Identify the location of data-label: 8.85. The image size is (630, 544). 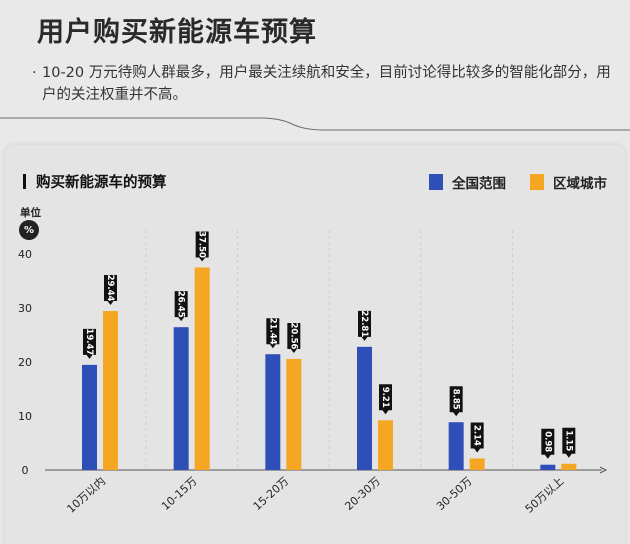
(456, 399).